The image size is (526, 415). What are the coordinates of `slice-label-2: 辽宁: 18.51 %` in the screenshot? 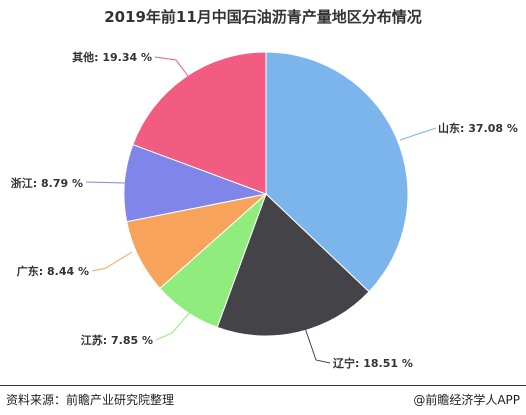 It's located at (373, 363).